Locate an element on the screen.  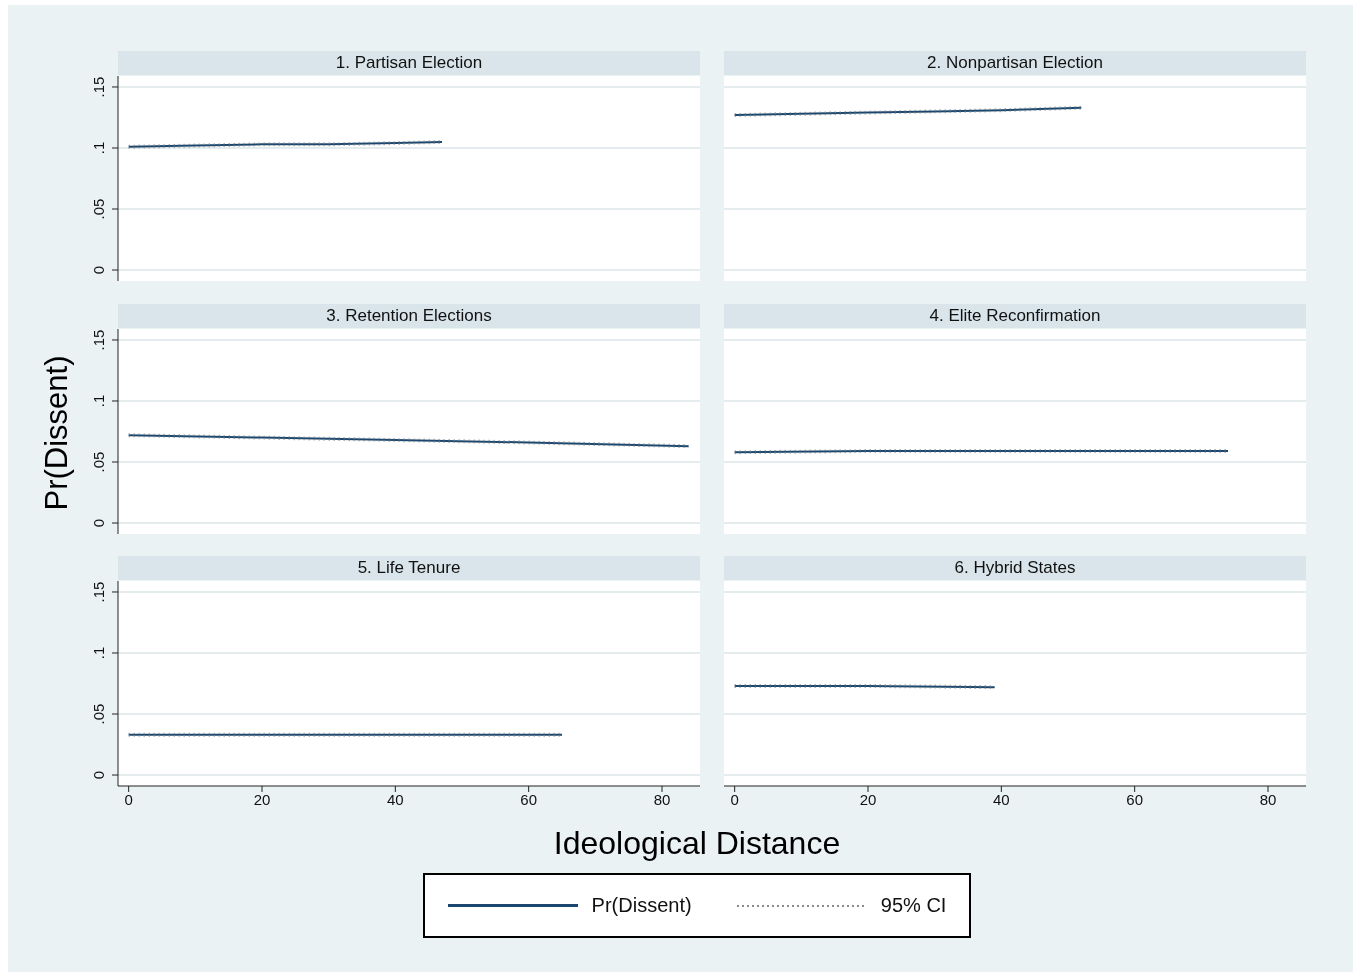
x-axis-title: Ideological Distance is located at coordinates (697, 843).